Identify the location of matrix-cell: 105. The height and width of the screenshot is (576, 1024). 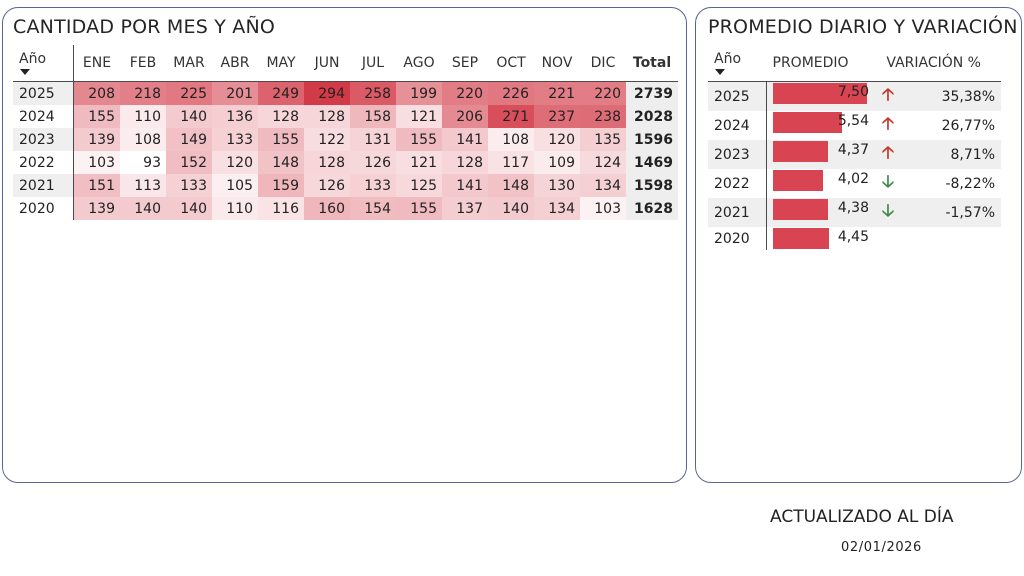
(235, 185).